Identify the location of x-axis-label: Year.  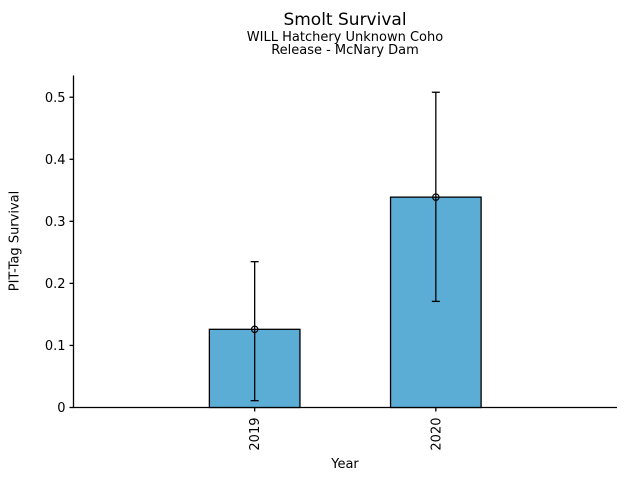
(345, 464).